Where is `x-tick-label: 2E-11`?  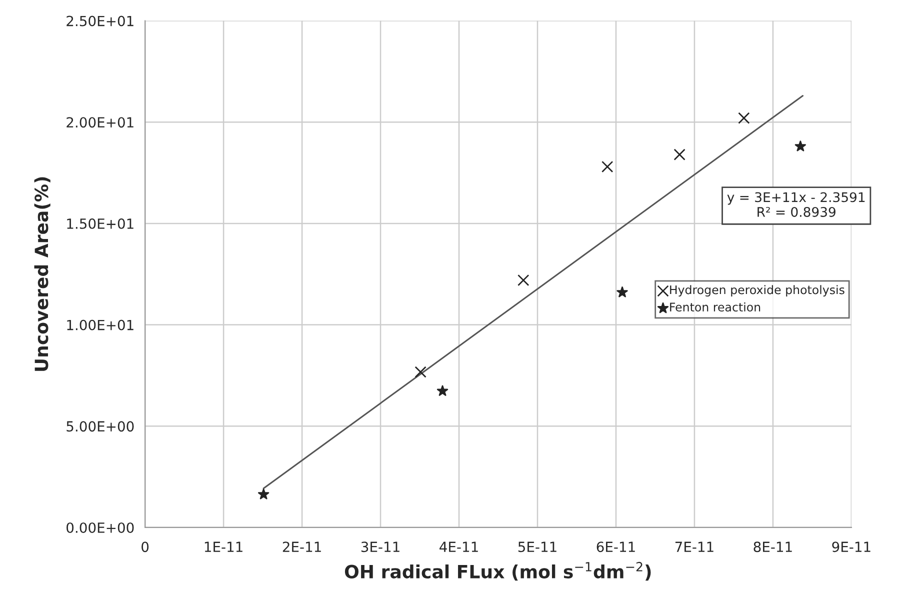 x-tick-label: 2E-11 is located at coordinates (301, 547).